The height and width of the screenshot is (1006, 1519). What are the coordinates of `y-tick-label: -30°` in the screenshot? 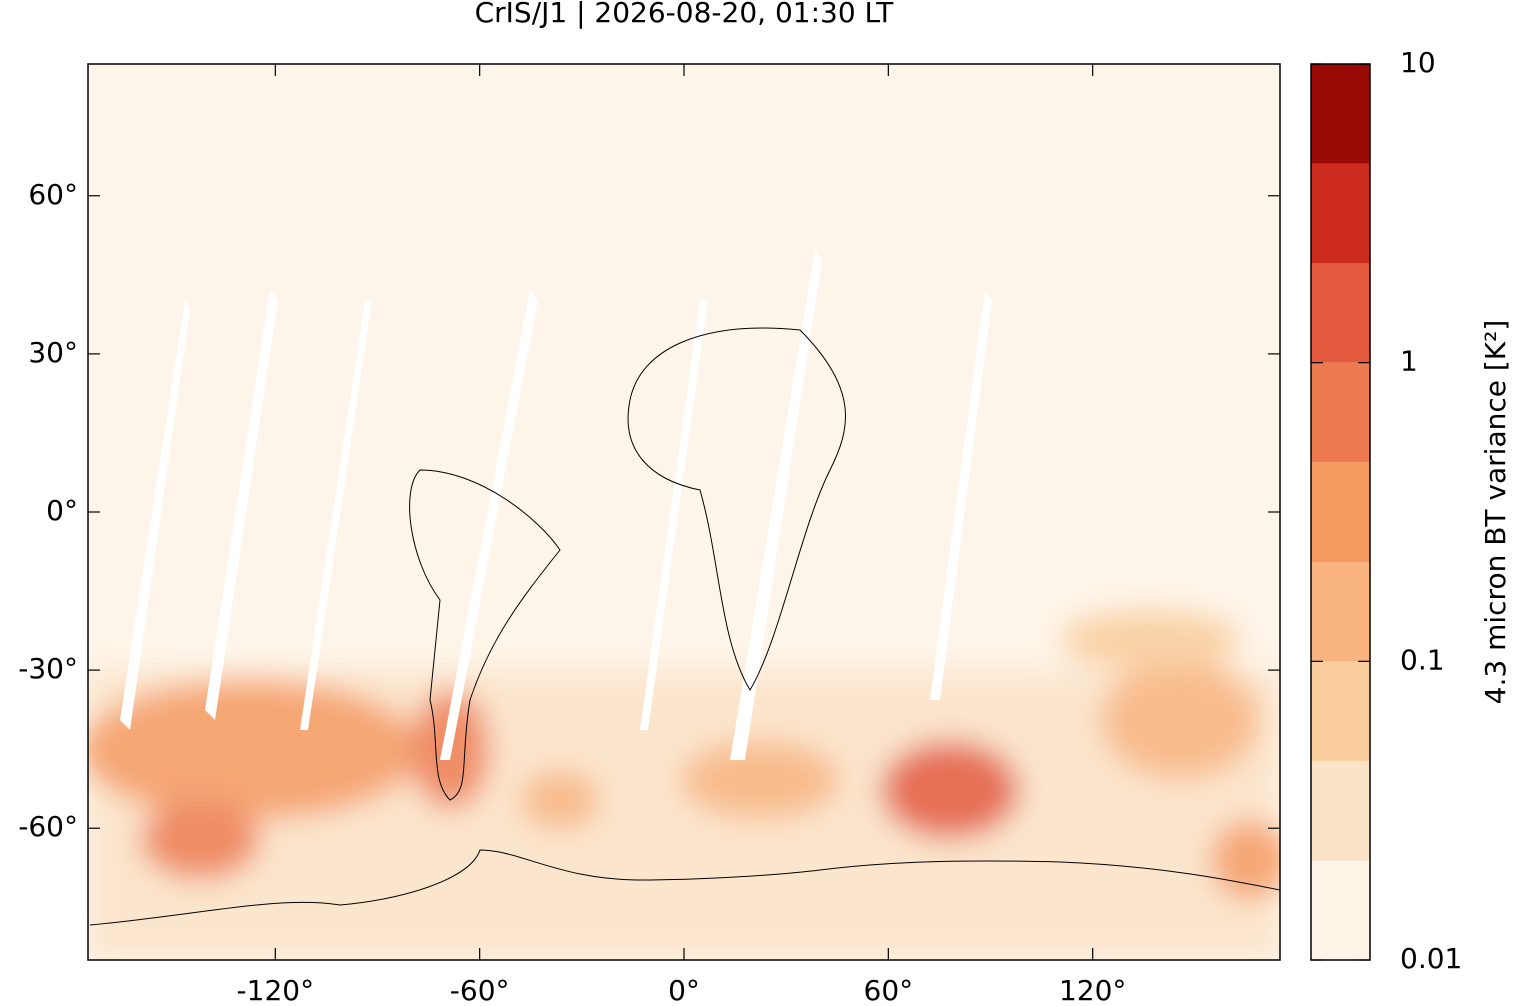 It's located at (48, 668).